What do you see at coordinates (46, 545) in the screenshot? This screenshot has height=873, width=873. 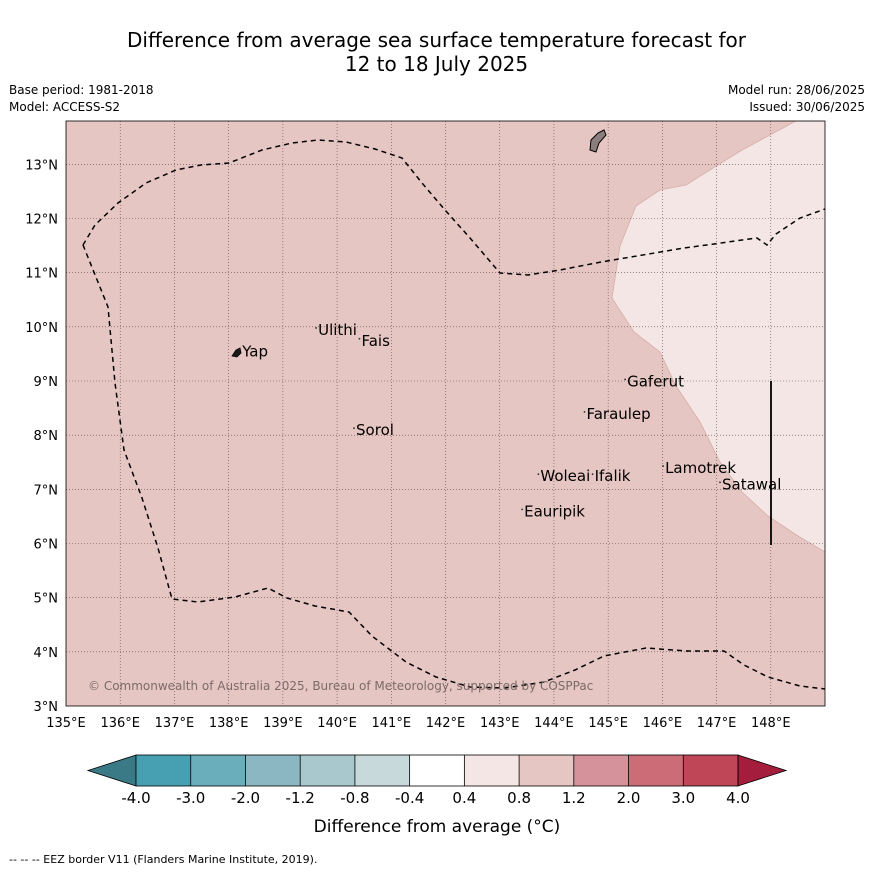 I see `lat-tick-label: 6°N` at bounding box center [46, 545].